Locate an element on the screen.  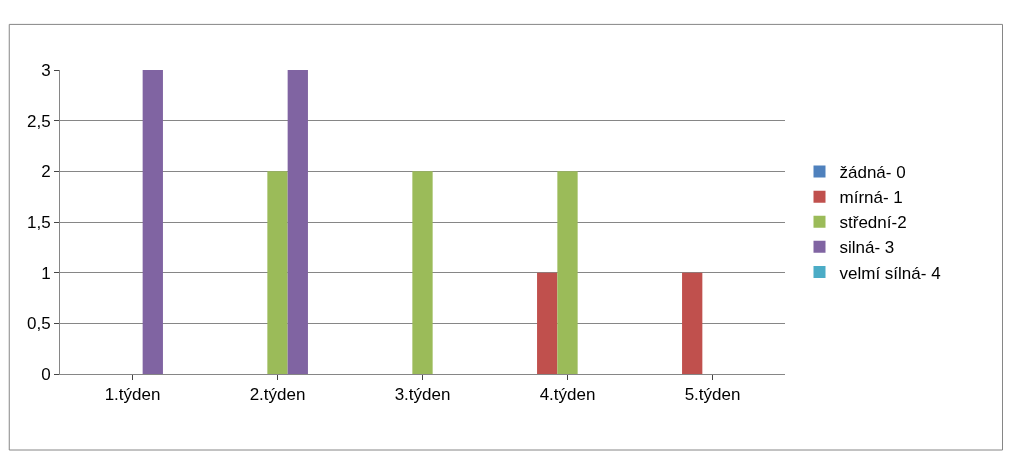
x-tick-label: 4.týden is located at coordinates (567, 395).